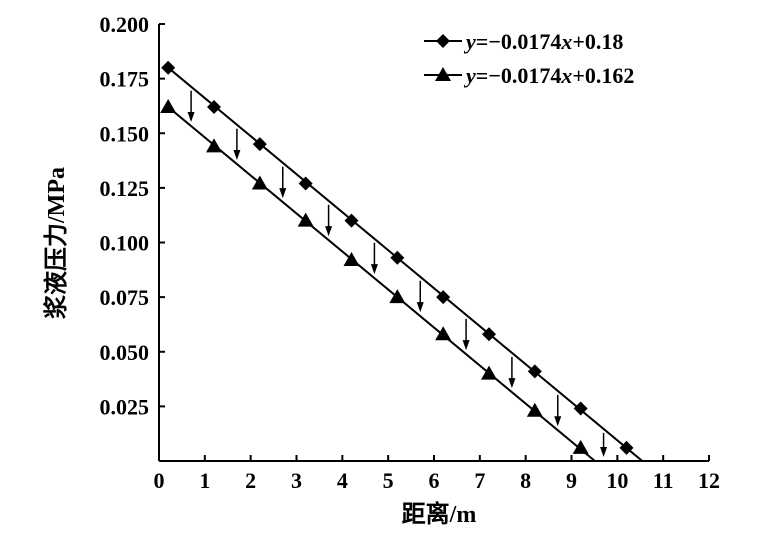 The image size is (767, 539). What do you see at coordinates (548, 75) in the screenshot?
I see `legend-label-2: y=−0.0174x+0.162` at bounding box center [548, 75].